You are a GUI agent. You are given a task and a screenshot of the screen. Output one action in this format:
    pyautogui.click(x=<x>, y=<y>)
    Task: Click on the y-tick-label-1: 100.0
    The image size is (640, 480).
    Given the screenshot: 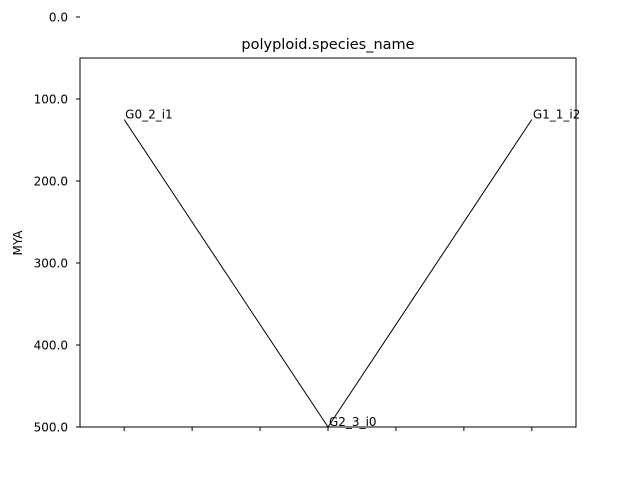 What is the action you would take?
    pyautogui.click(x=51, y=100)
    